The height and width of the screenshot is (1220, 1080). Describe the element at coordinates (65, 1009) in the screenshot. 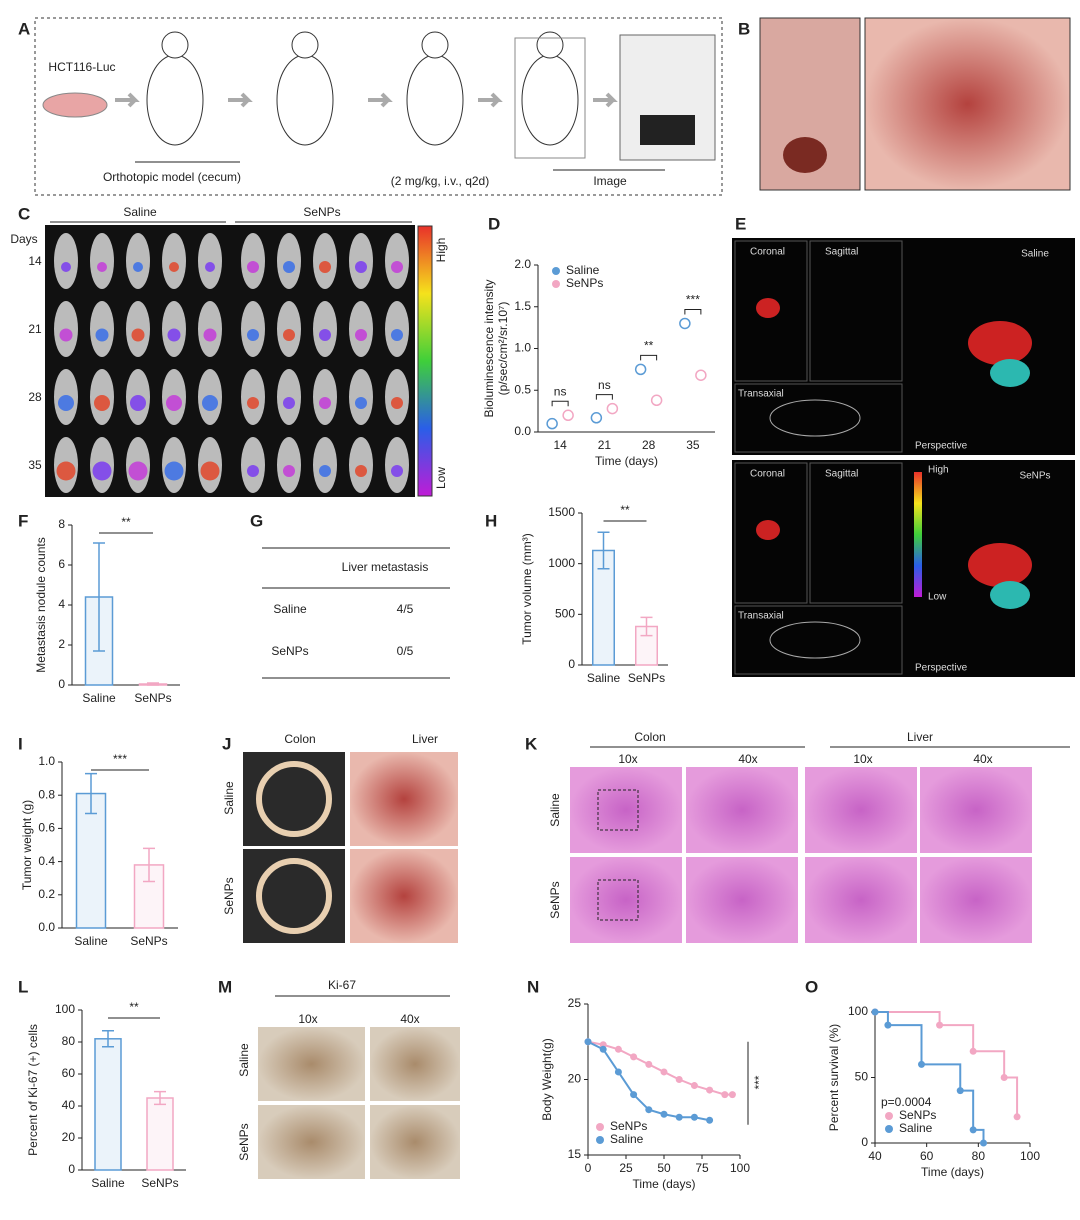

I see `y-tick-label: 100` at that location.